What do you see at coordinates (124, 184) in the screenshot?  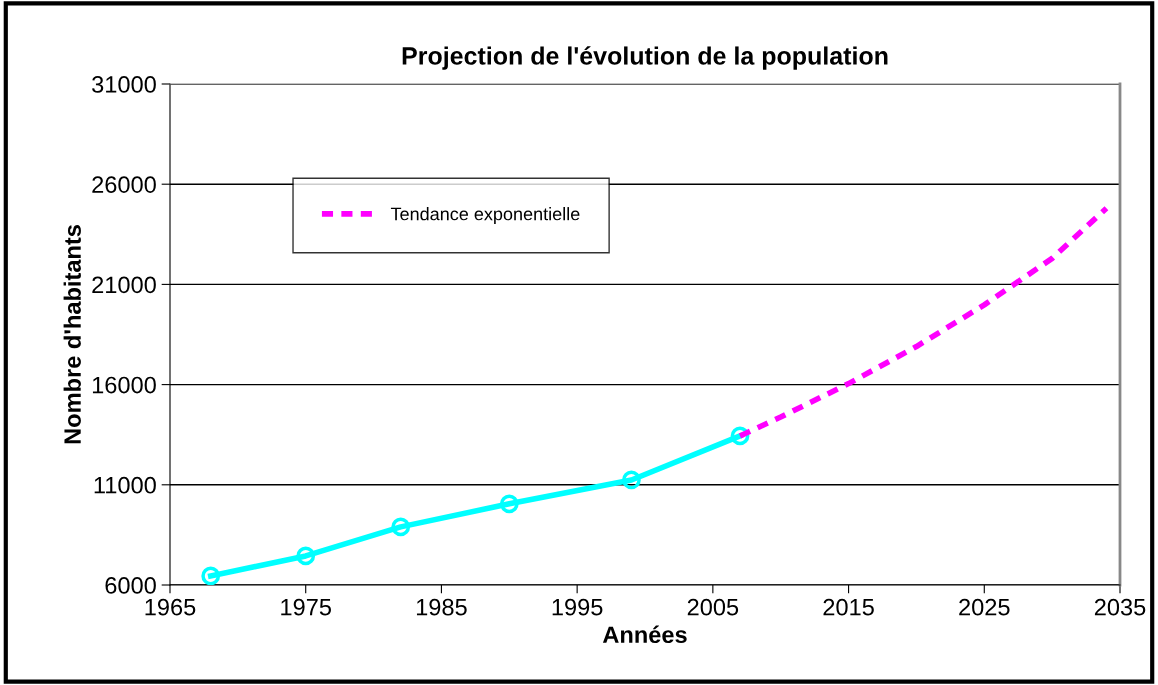 I see `y-tick-label: 26000` at bounding box center [124, 184].